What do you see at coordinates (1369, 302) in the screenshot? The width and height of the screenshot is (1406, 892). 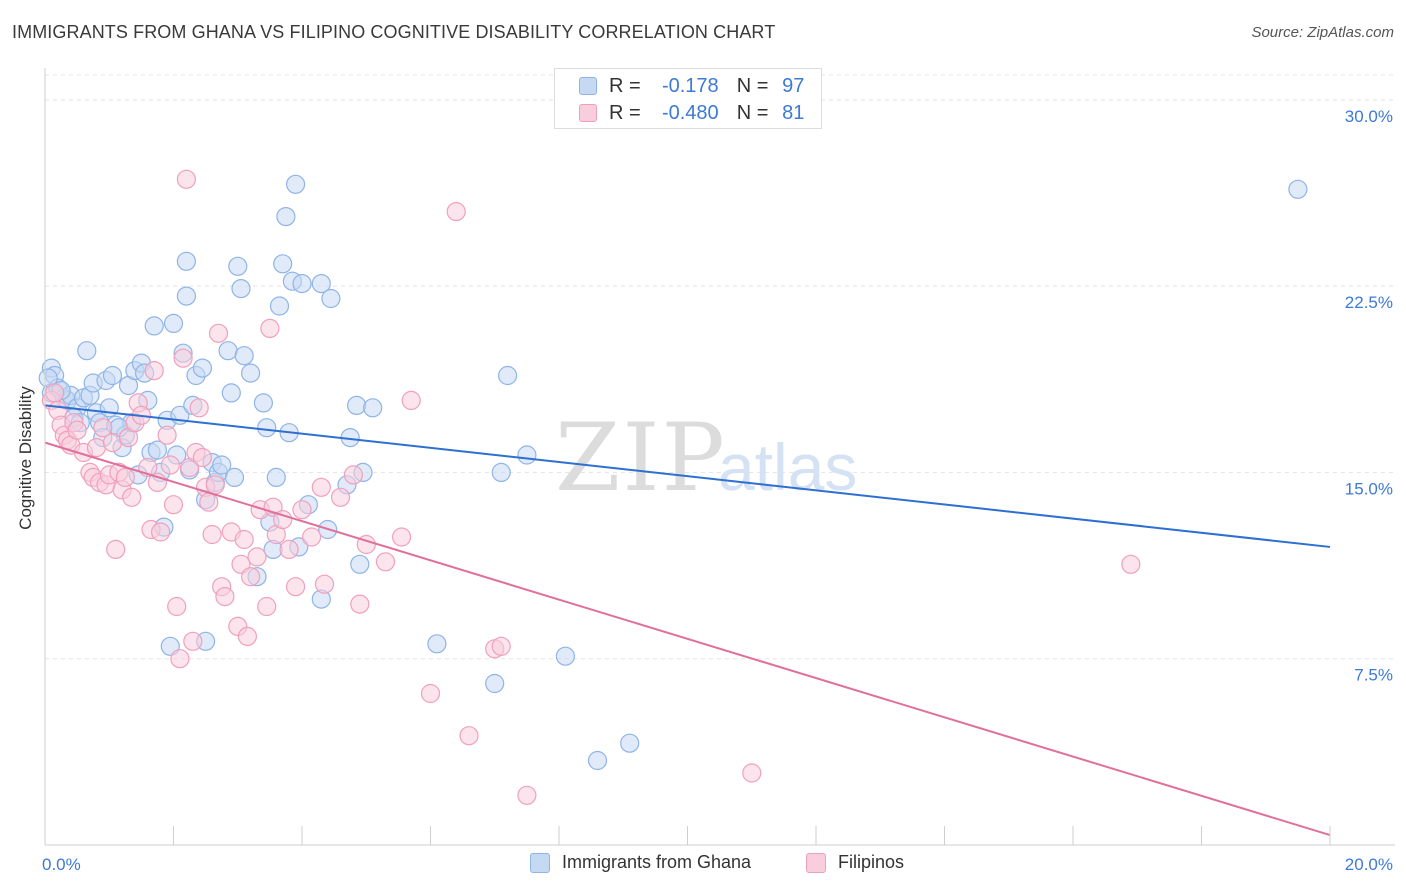 I see `y-tick-label: 22.5%` at bounding box center [1369, 302].